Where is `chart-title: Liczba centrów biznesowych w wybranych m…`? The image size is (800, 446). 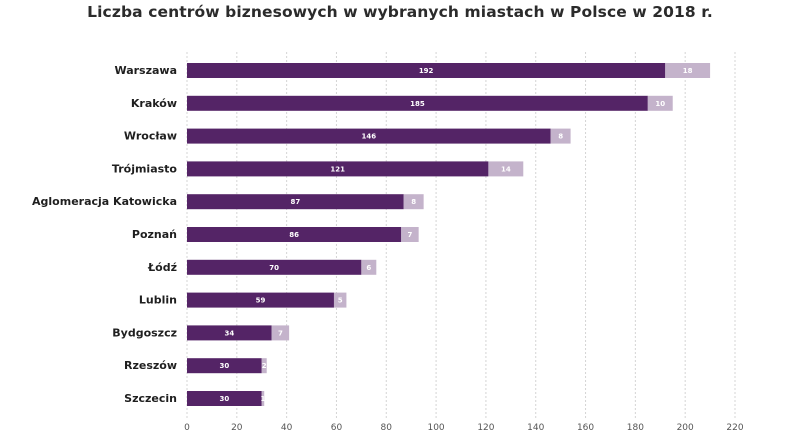 chart-title: Liczba centrów biznesowych w wybranych m… is located at coordinates (400, 12).